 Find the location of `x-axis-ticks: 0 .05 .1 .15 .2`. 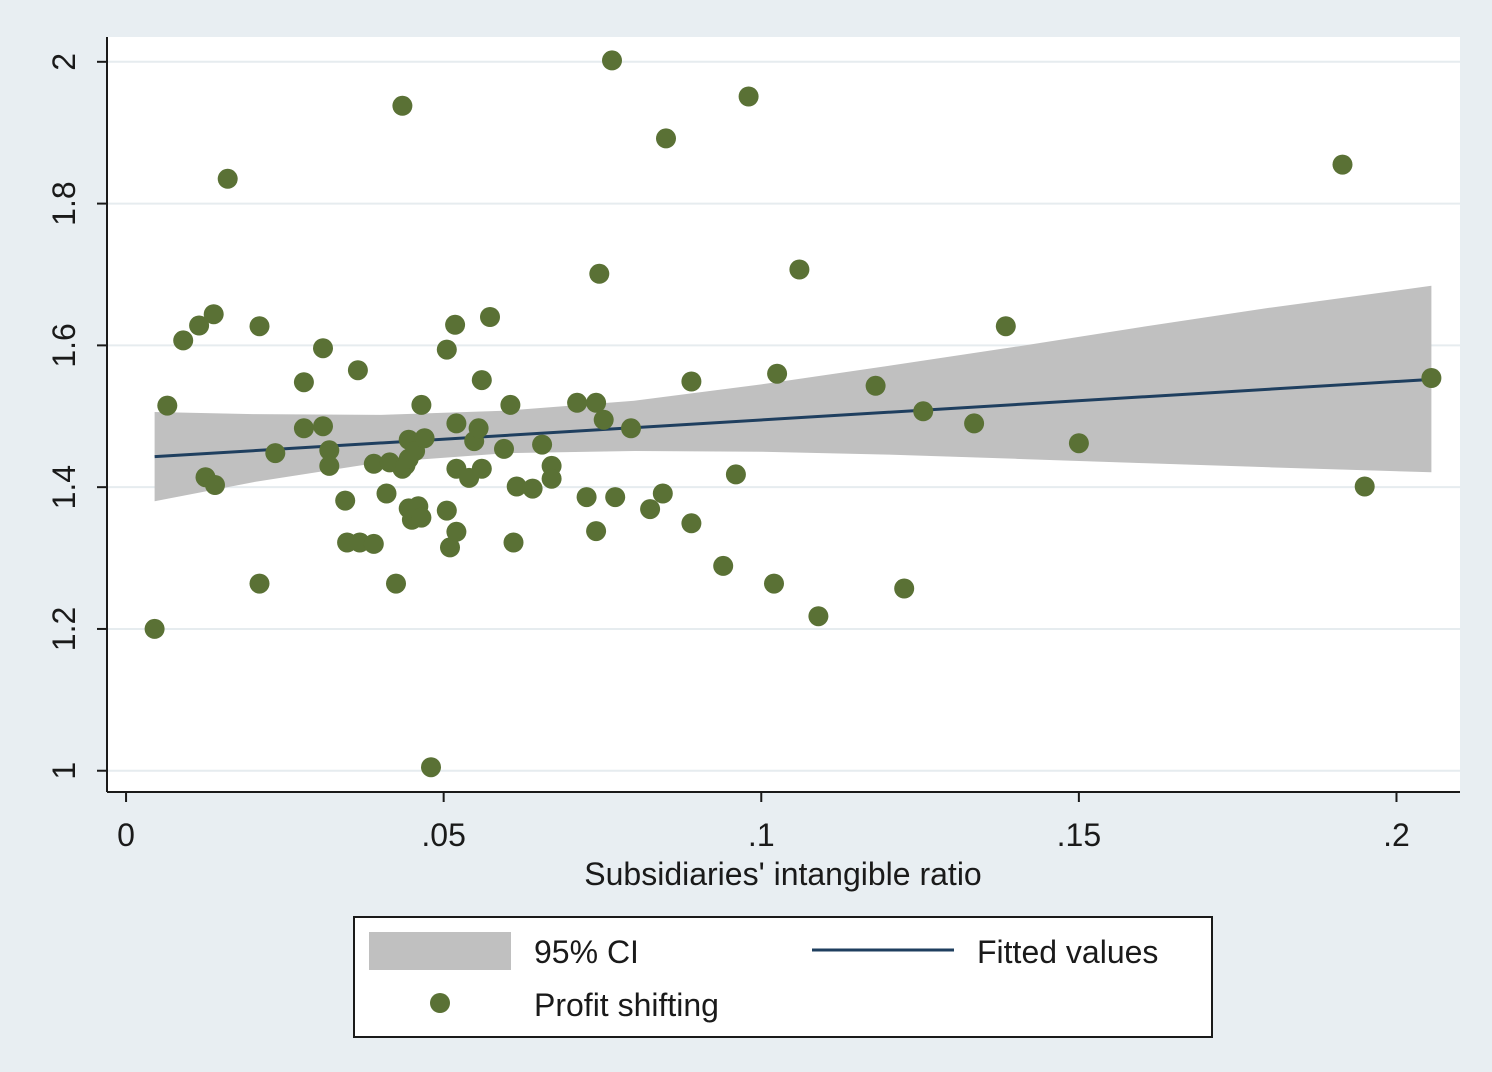

x-axis-ticks: 0 .05 .1 .15 .2 is located at coordinates (763, 822).